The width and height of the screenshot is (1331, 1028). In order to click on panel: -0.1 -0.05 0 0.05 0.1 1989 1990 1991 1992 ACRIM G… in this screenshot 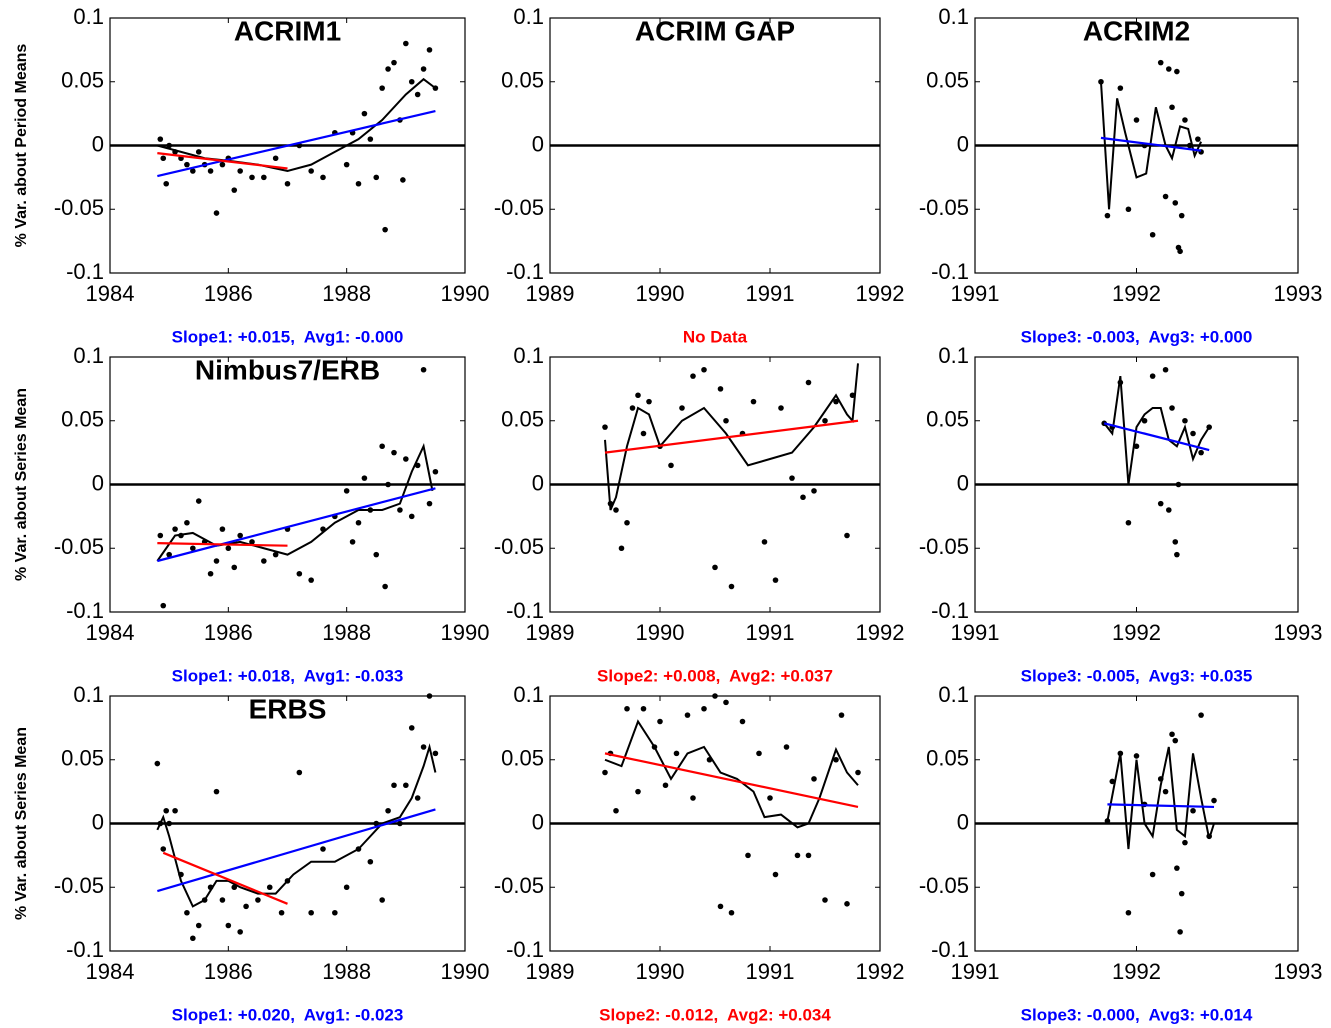, I will do `click(699, 175)`.